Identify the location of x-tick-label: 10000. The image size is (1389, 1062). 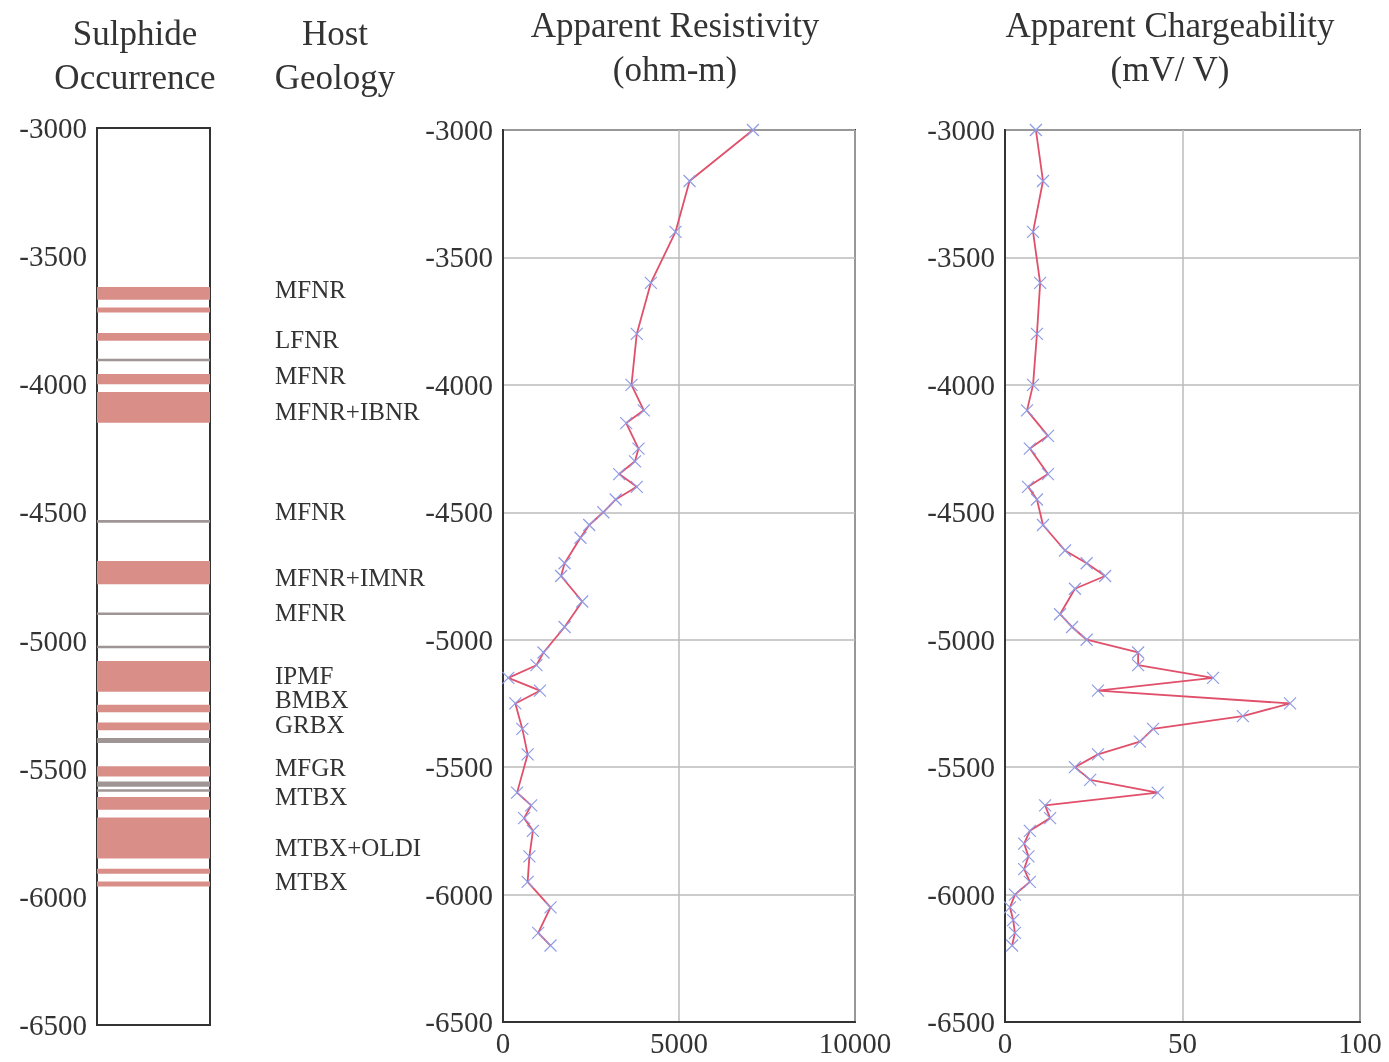
(855, 1042).